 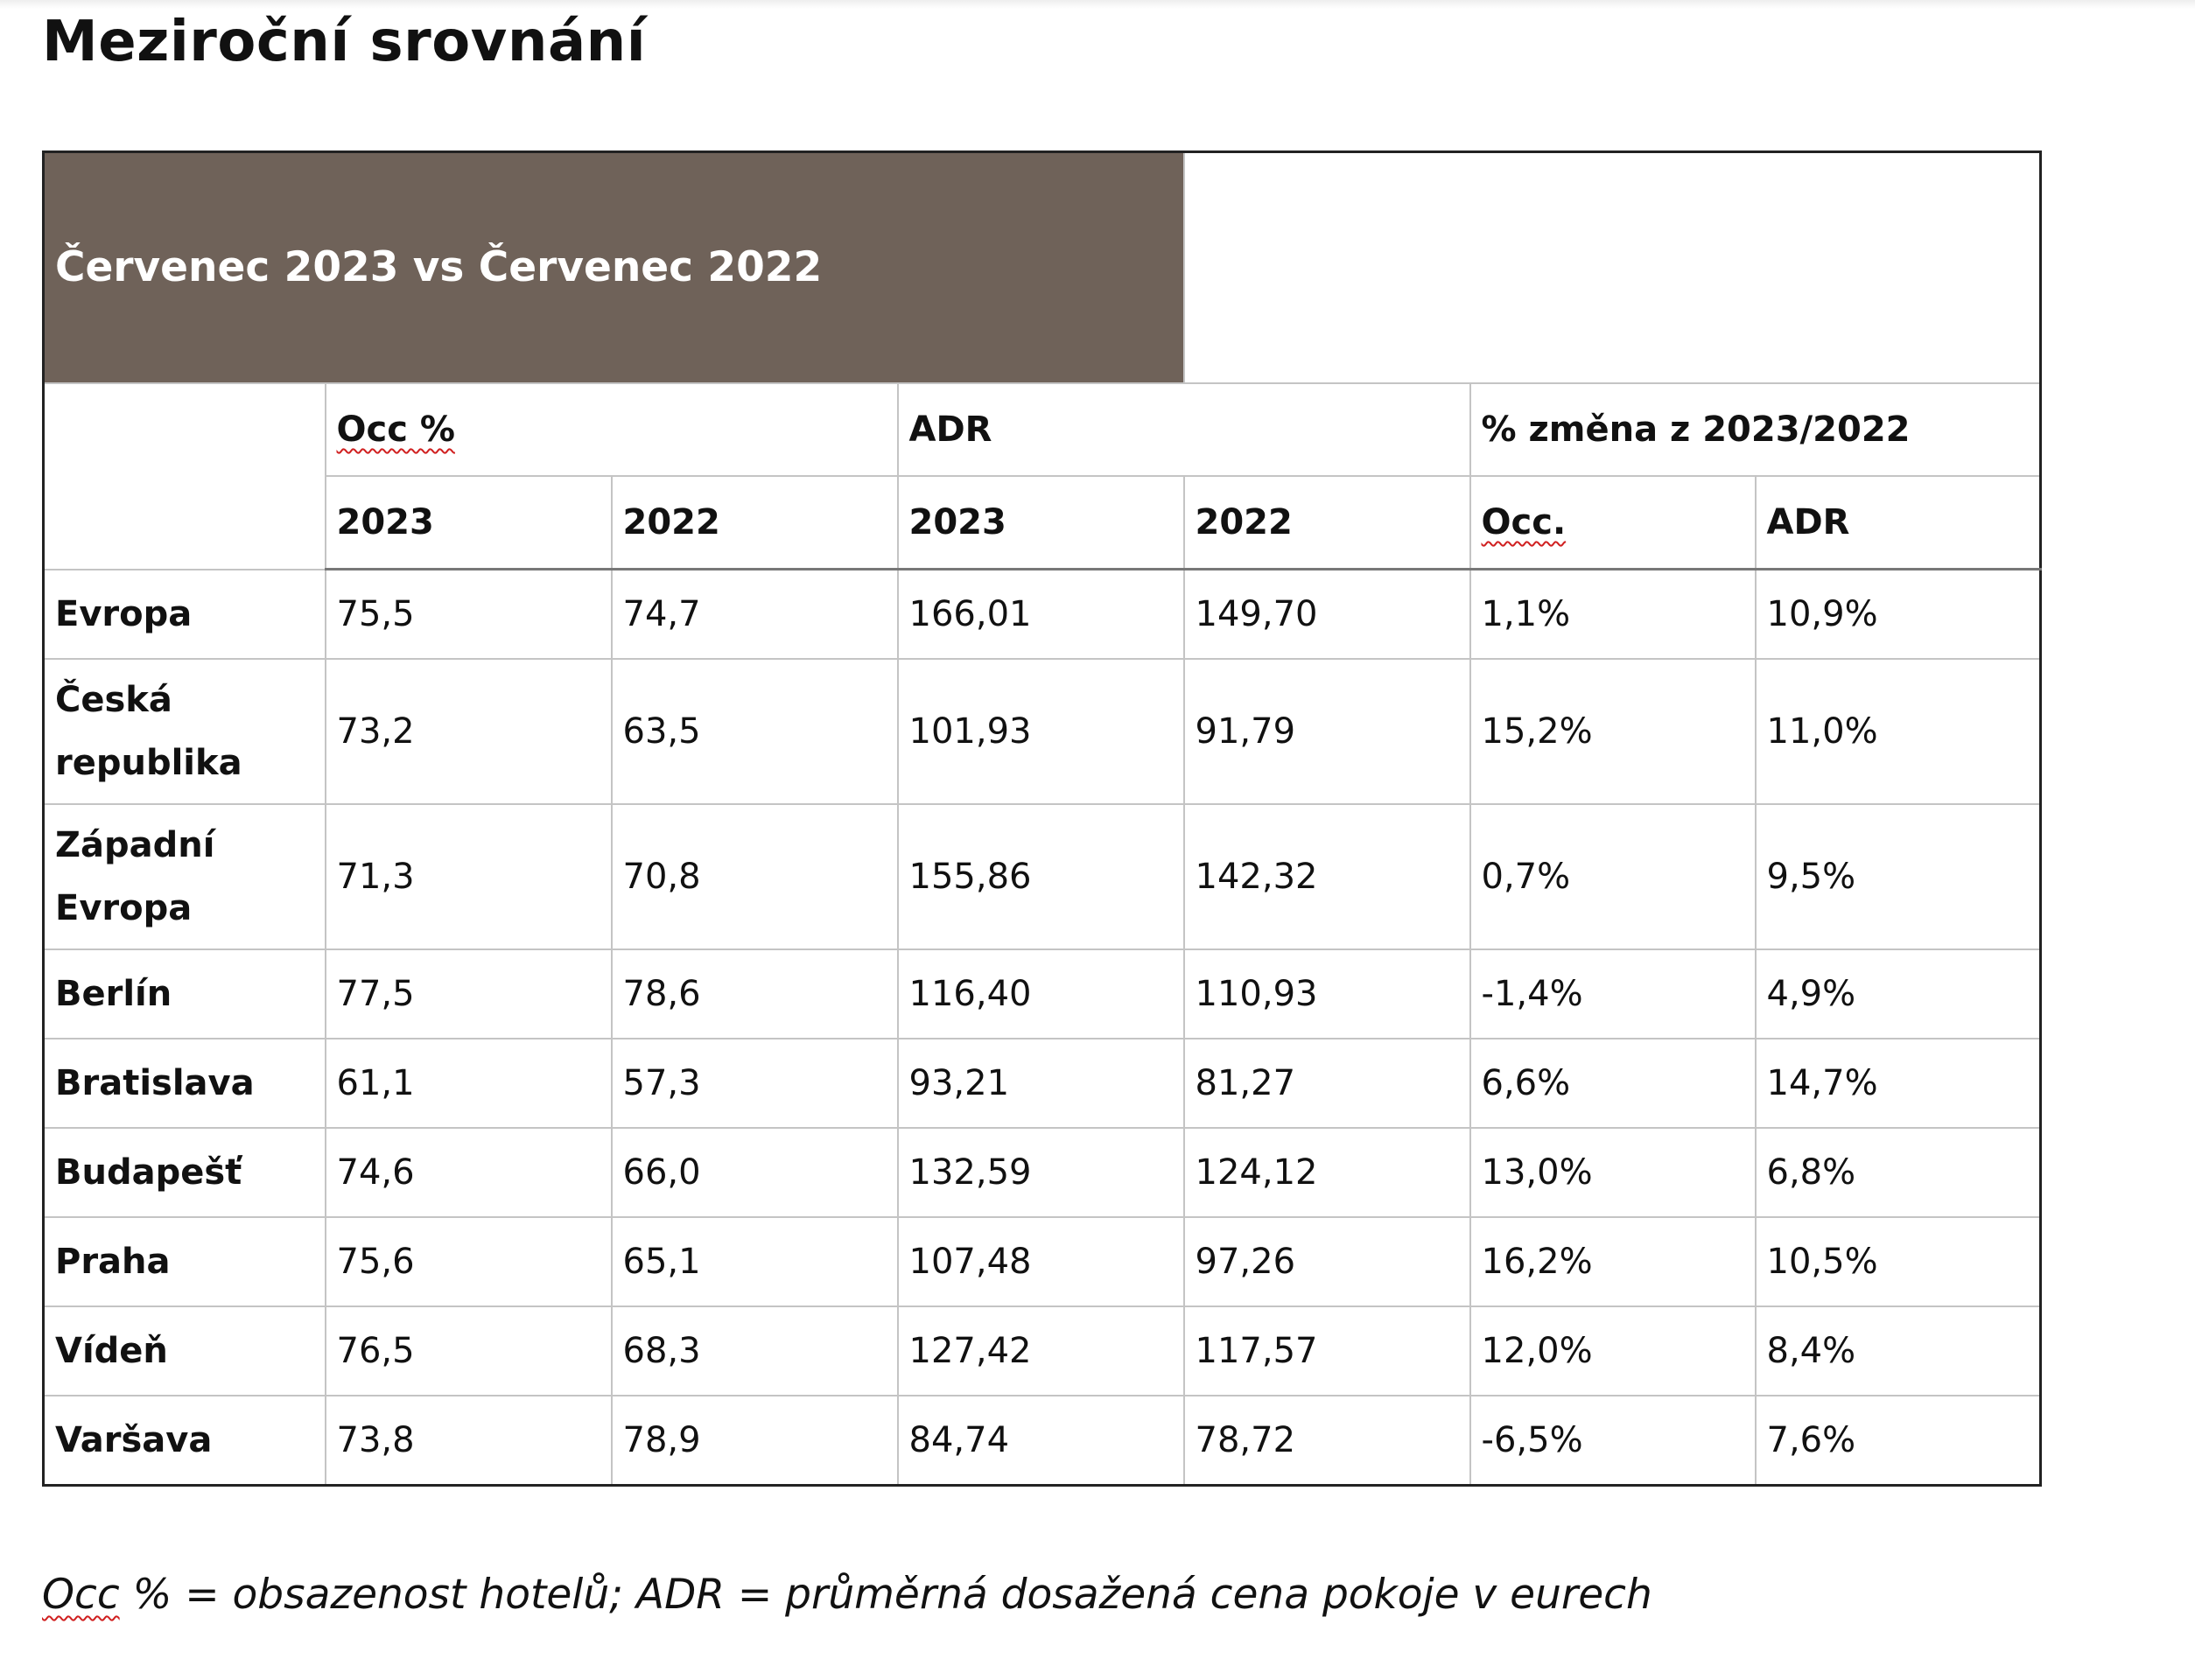 What do you see at coordinates (469, 1351) in the screenshot?
I see `value-cell-occ-2023: 76,5` at bounding box center [469, 1351].